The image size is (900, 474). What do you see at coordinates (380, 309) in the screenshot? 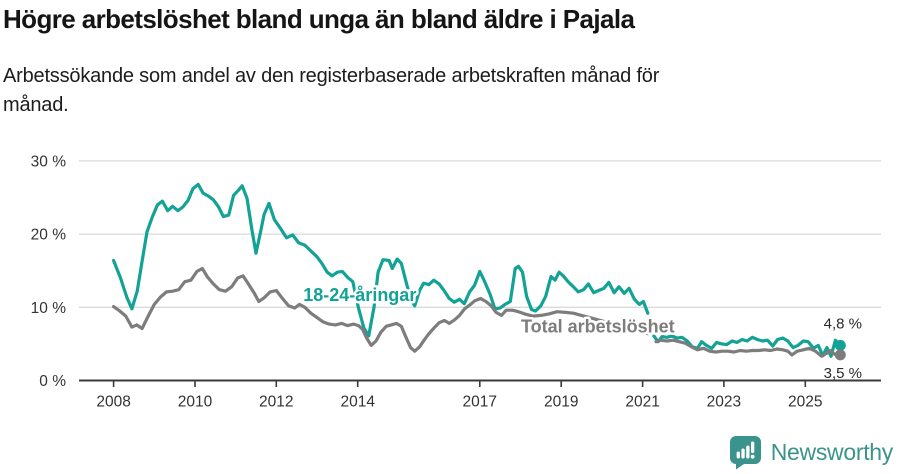
I see `series-line-total-seg1` at bounding box center [380, 309].